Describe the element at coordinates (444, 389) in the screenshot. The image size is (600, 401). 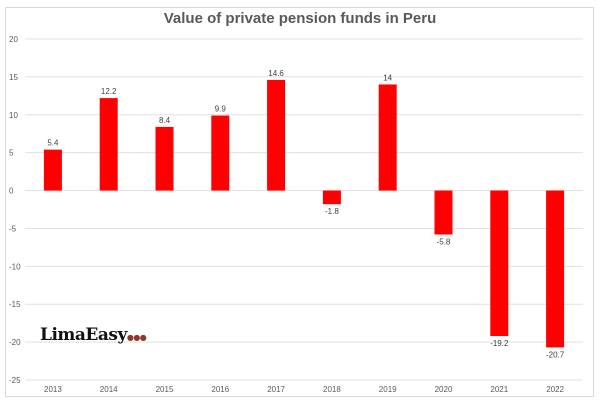
I see `x-tick-label: 2020` at that location.